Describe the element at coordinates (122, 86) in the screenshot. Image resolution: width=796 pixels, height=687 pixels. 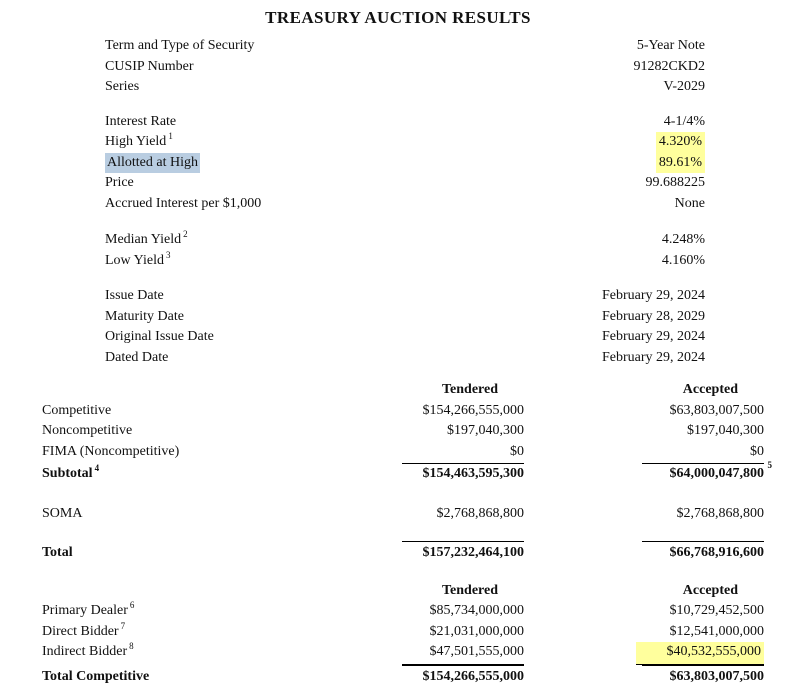
I see `series-label: Series` at that location.